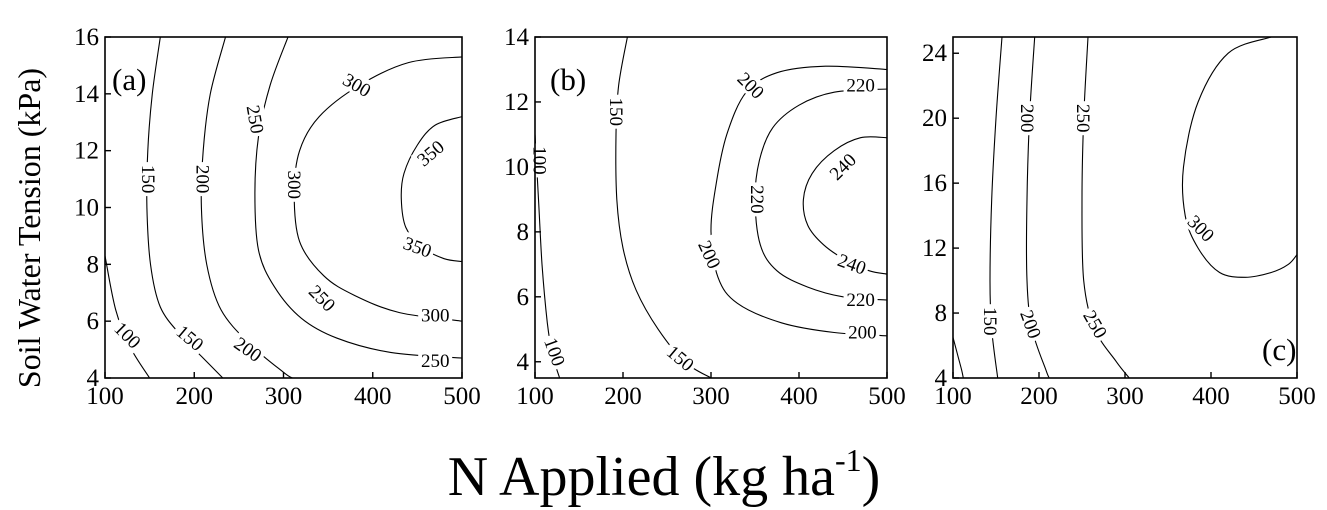 The height and width of the screenshot is (510, 1327). I want to click on contour-label-text: 350, so click(430, 154).